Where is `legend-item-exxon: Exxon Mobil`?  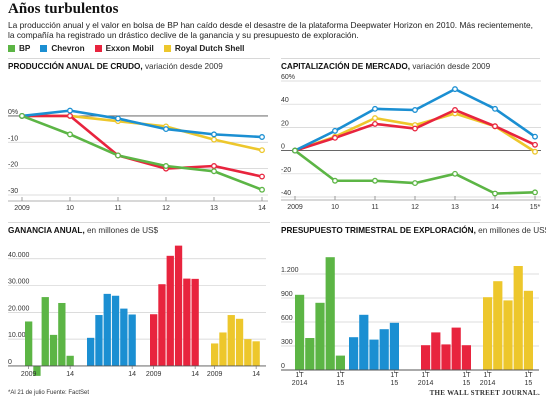
legend-item-exxon: Exxon Mobil is located at coordinates (124, 48).